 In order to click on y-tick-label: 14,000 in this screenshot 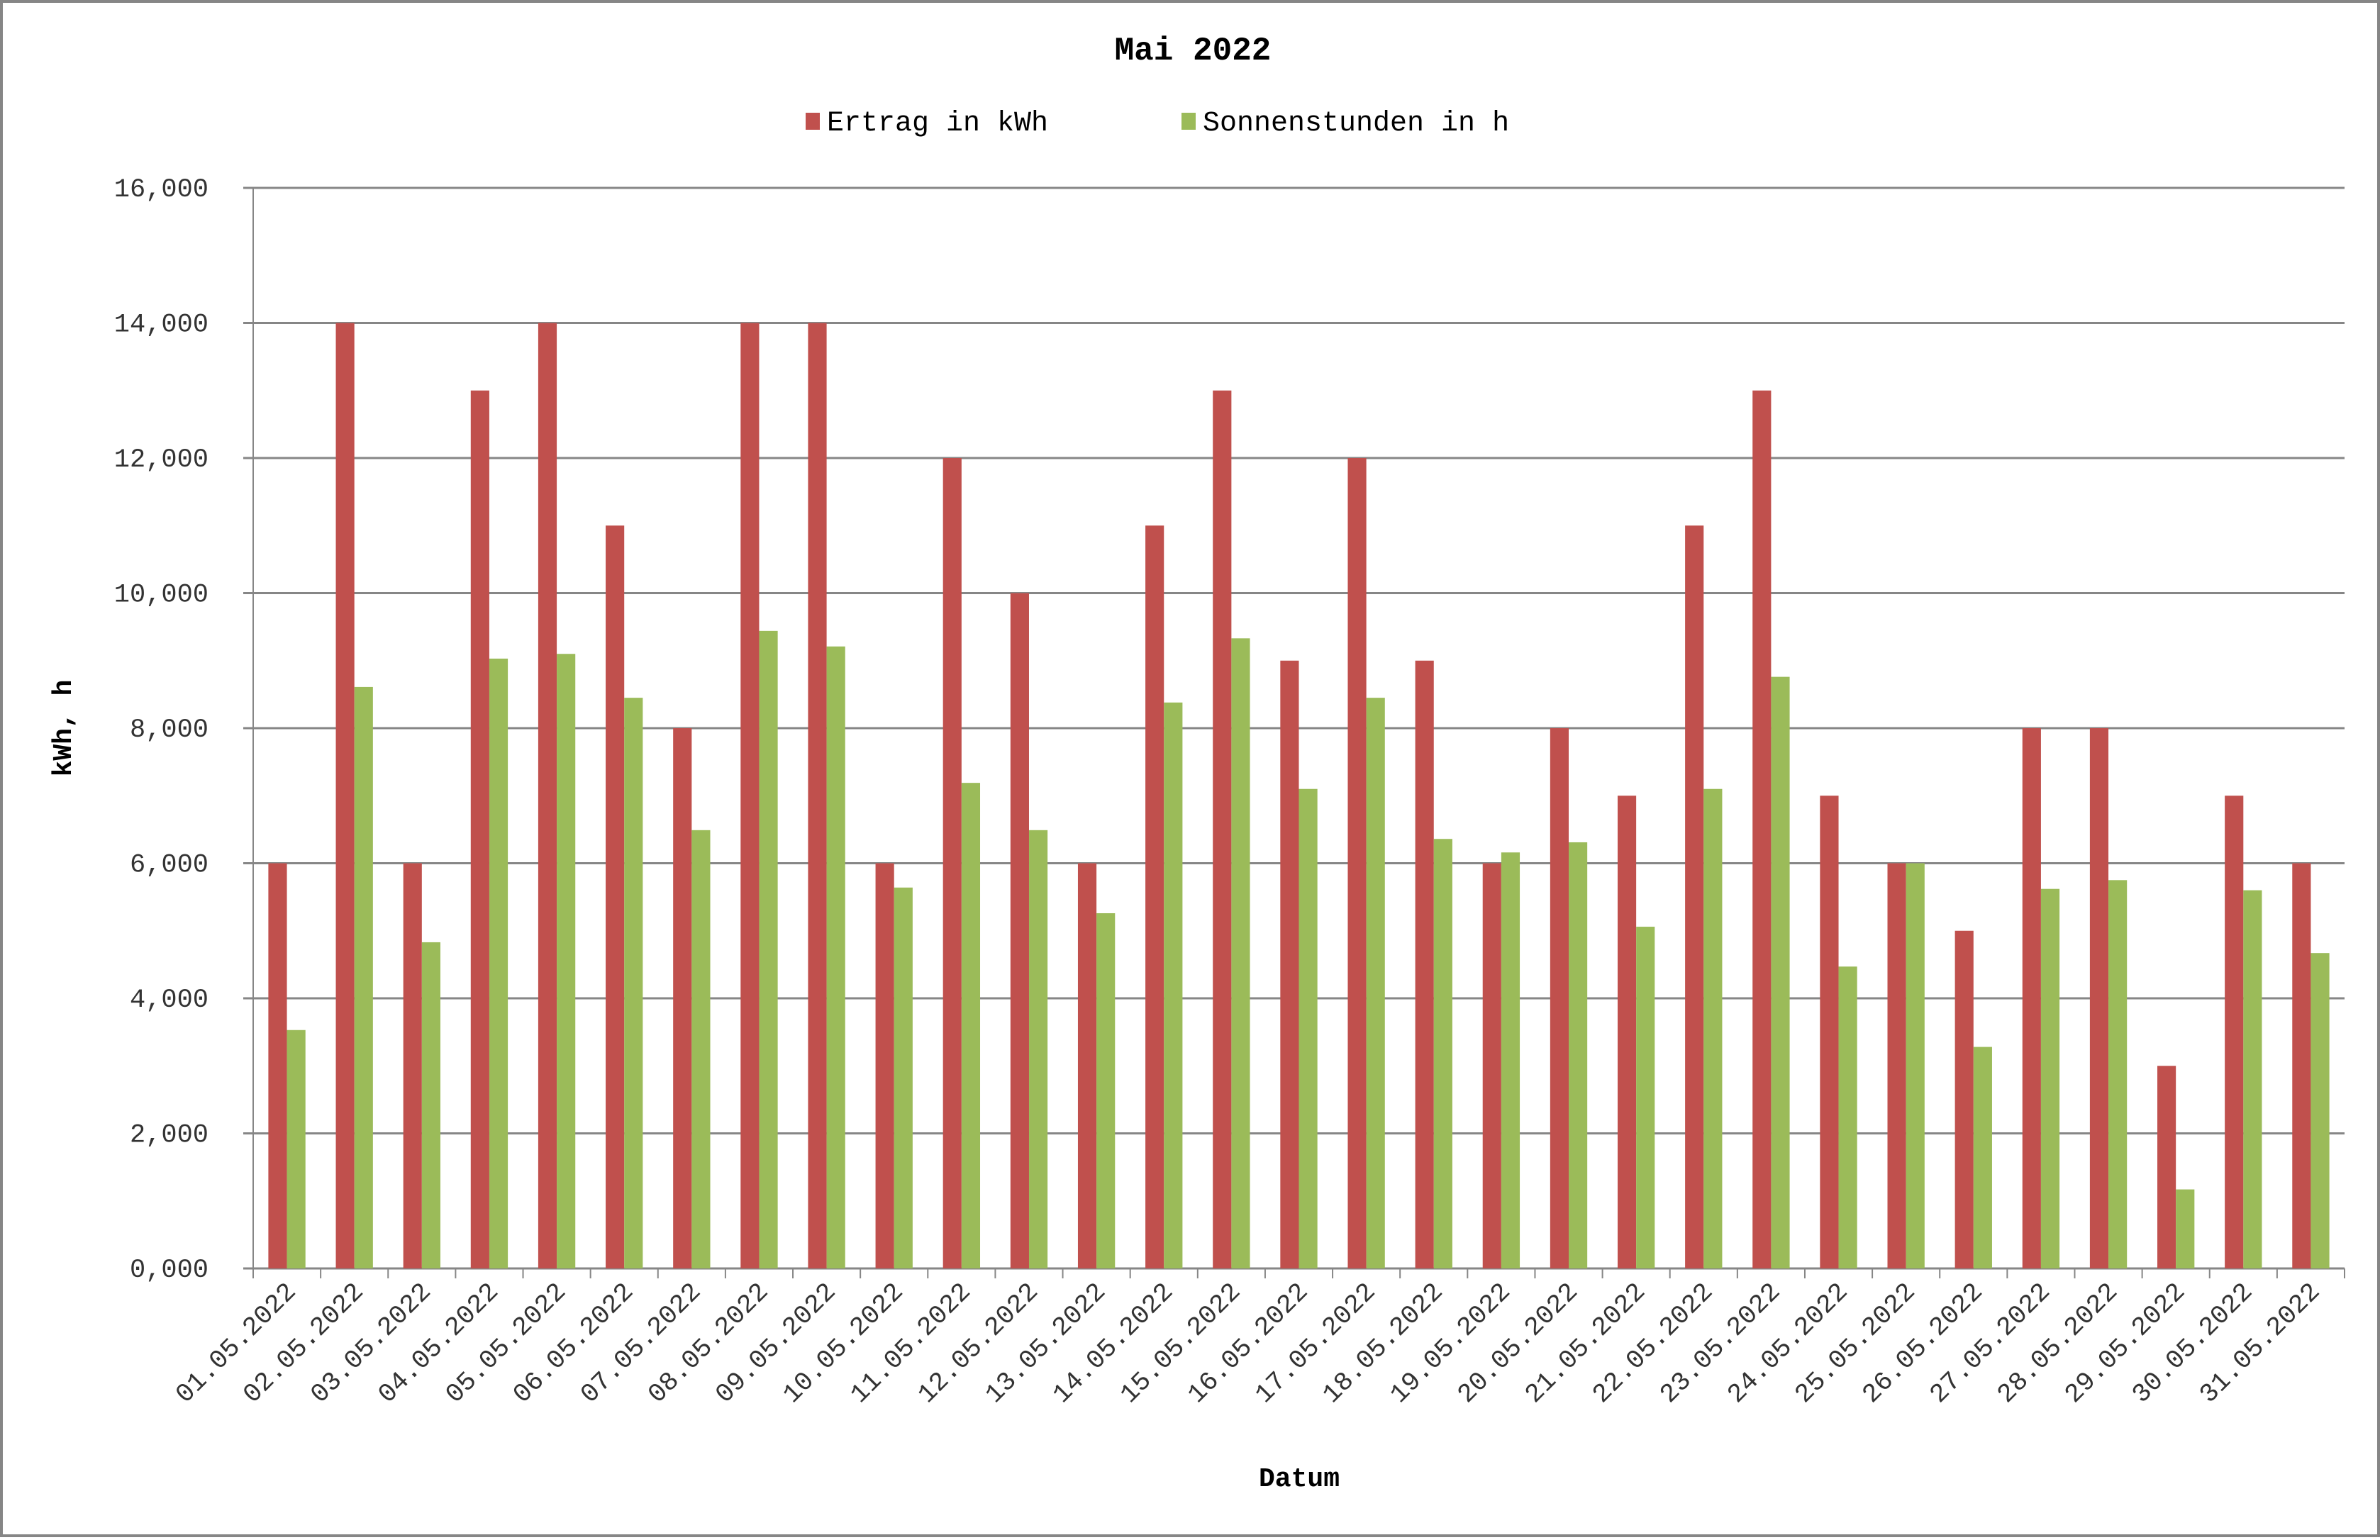, I will do `click(161, 325)`.